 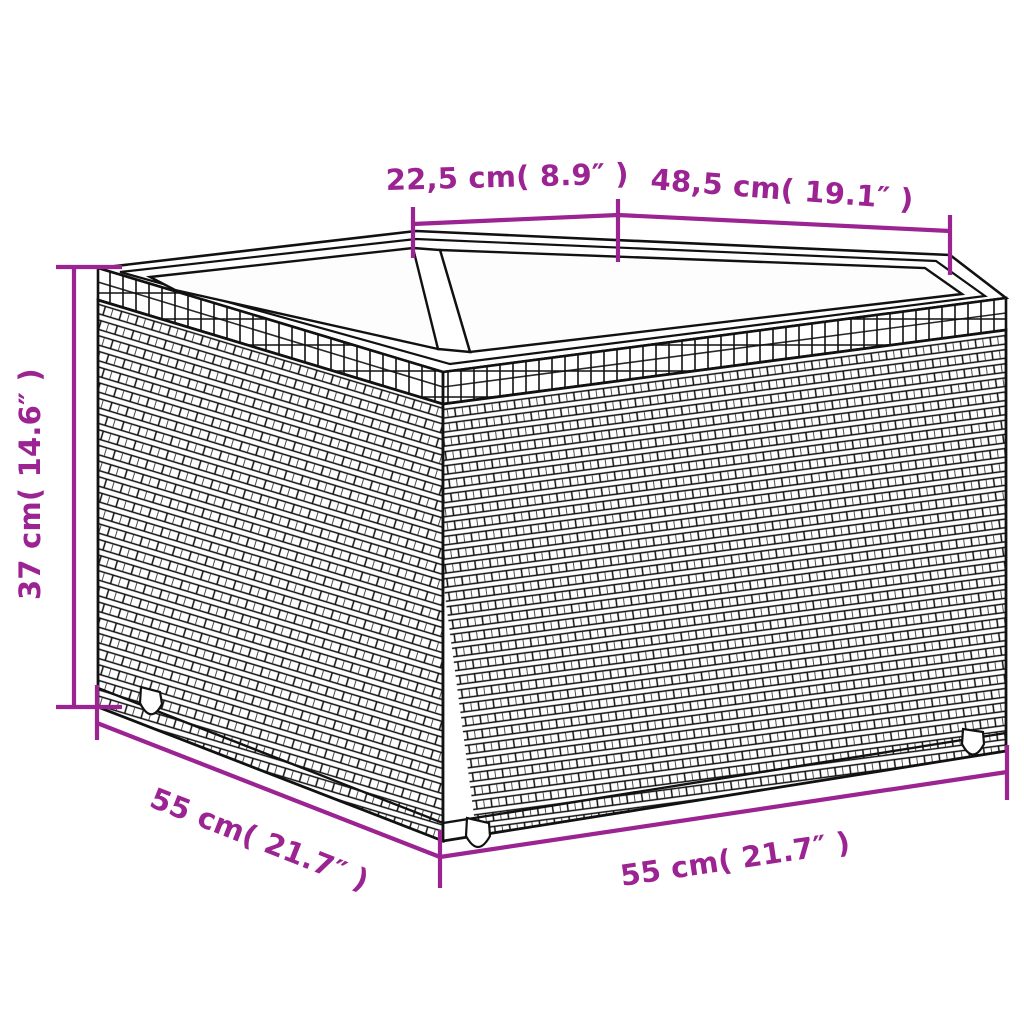 What do you see at coordinates (973, 741) in the screenshot?
I see `foot-right` at bounding box center [973, 741].